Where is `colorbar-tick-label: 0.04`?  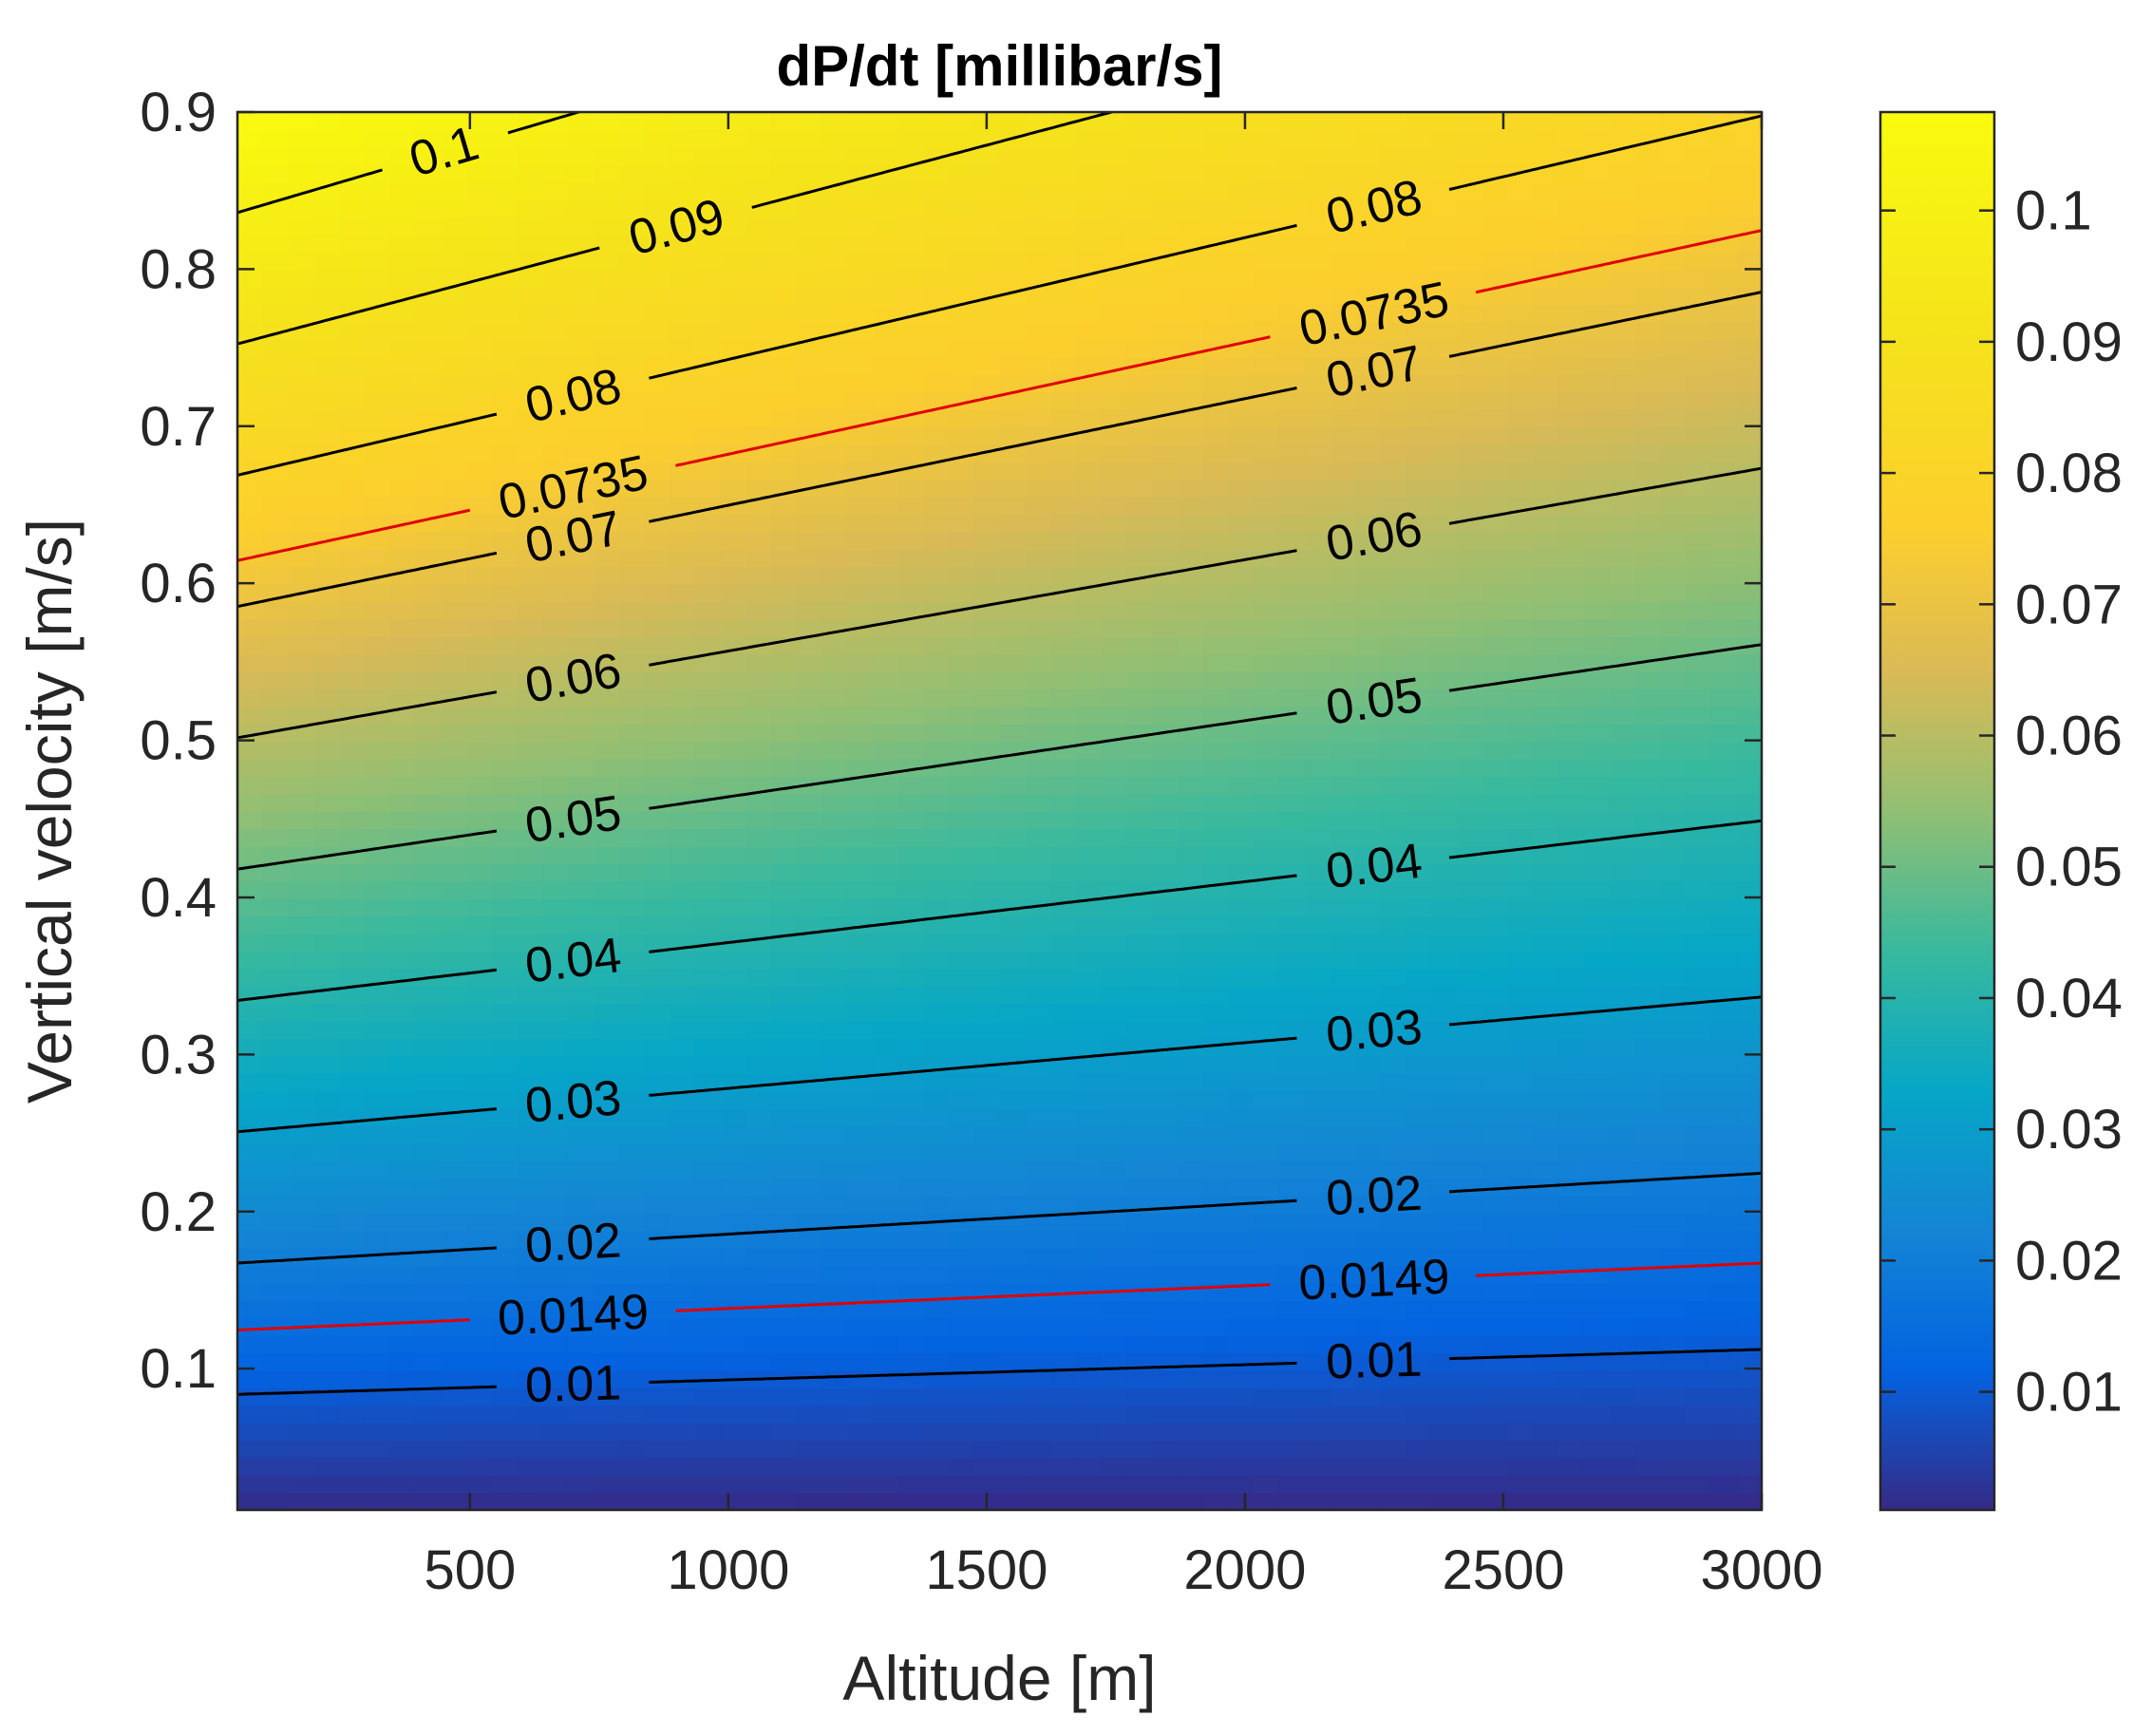 colorbar-tick-label: 0.04 is located at coordinates (2069, 999).